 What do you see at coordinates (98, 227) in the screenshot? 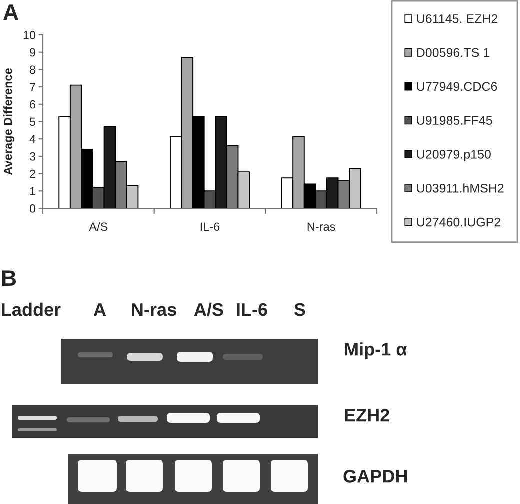
I see `x-tick-label: A/S` at bounding box center [98, 227].